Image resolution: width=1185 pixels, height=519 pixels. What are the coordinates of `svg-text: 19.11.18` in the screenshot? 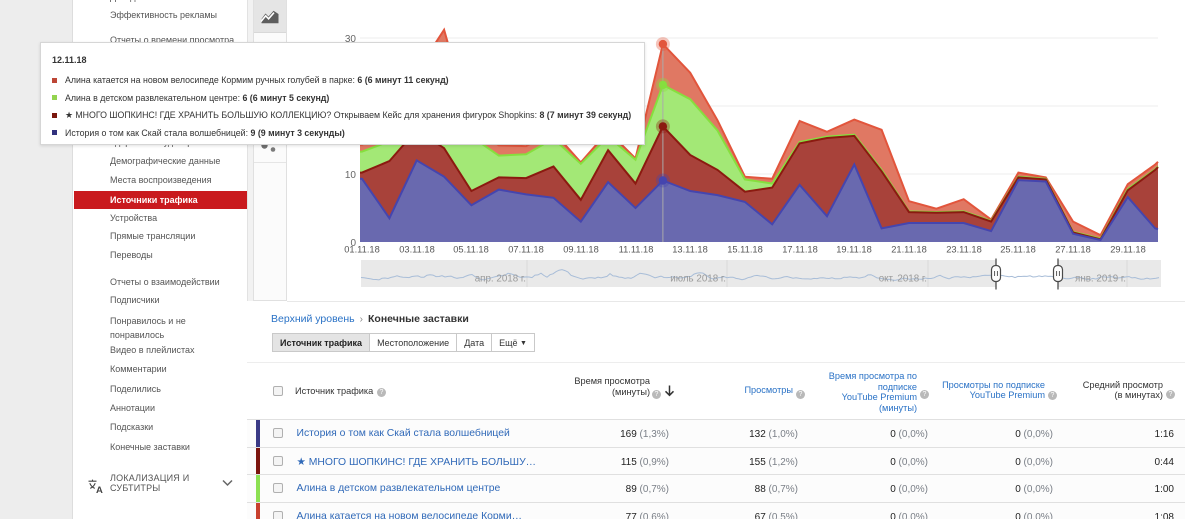 It's located at (854, 250).